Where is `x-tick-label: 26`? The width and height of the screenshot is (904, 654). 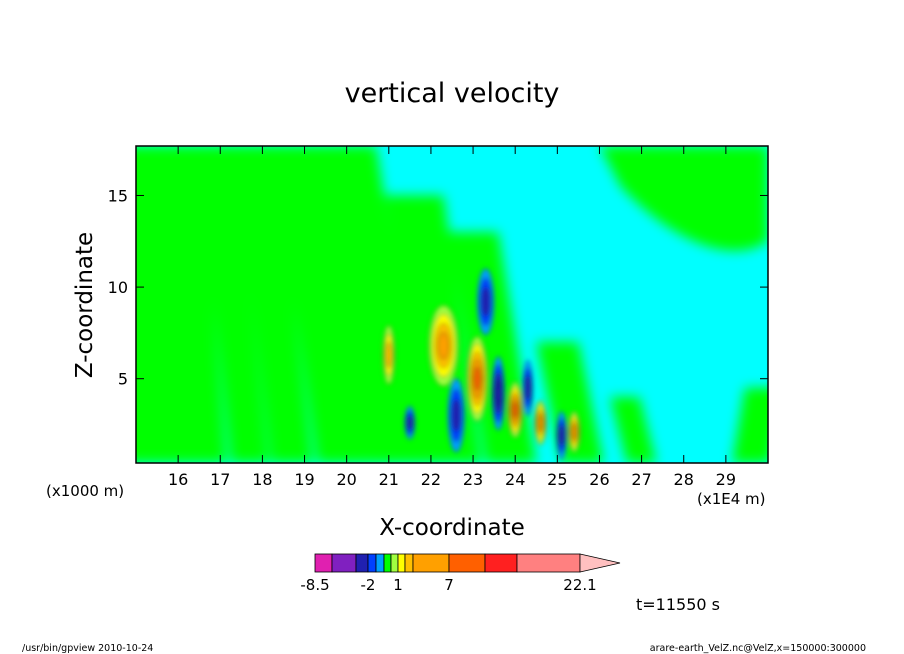 x-tick-label: 26 is located at coordinates (599, 479).